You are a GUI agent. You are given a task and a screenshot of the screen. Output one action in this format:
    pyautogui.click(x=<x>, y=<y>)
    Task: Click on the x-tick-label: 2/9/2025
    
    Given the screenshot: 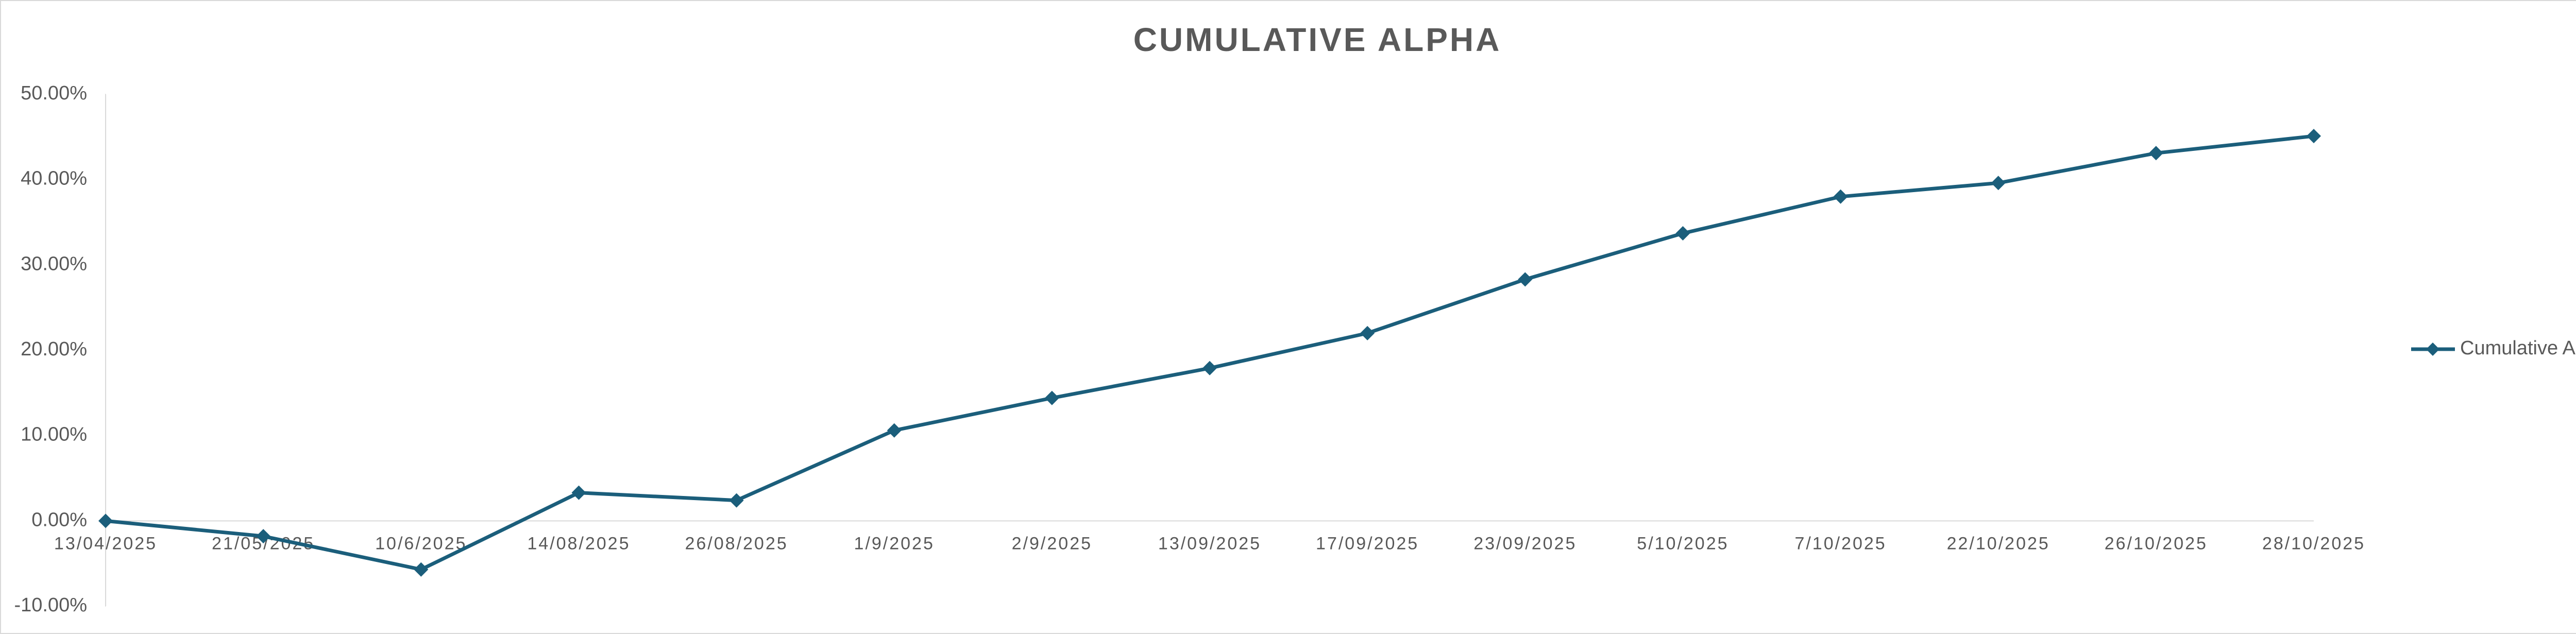 What is the action you would take?
    pyautogui.click(x=1052, y=543)
    